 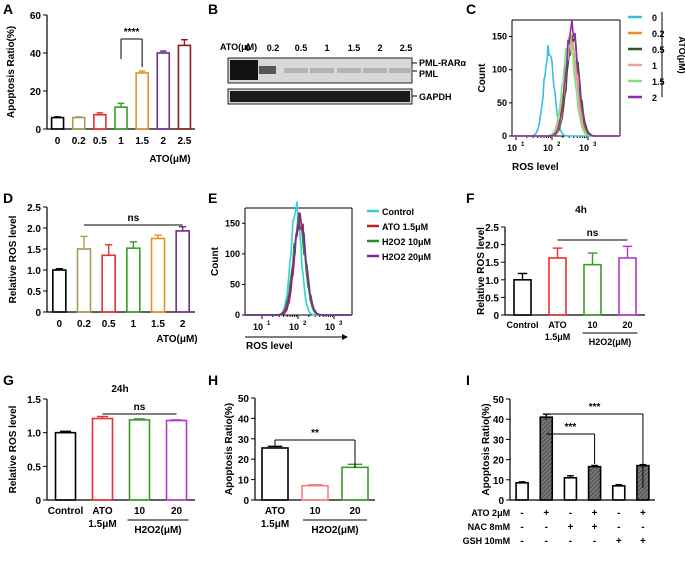 I want to click on panel-letter-h: H, so click(x=213, y=380).